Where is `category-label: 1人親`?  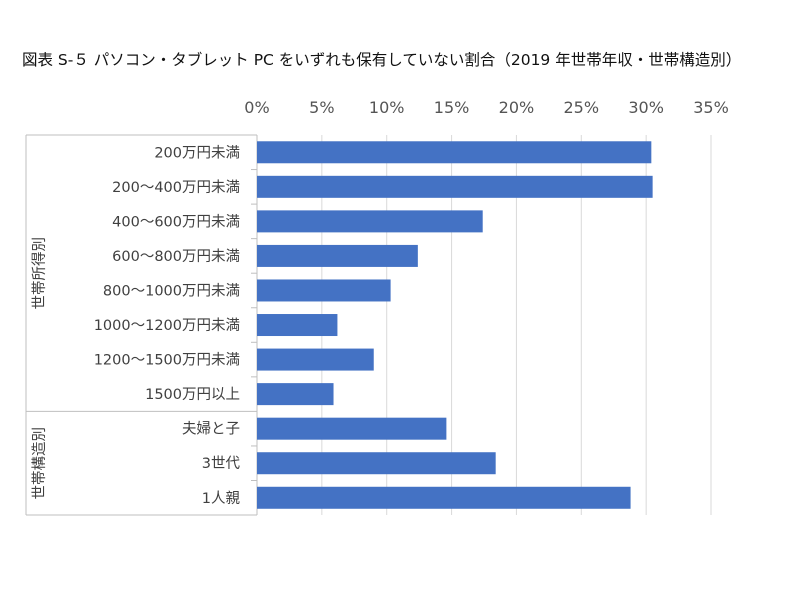
category-label: 1人親 is located at coordinates (221, 498).